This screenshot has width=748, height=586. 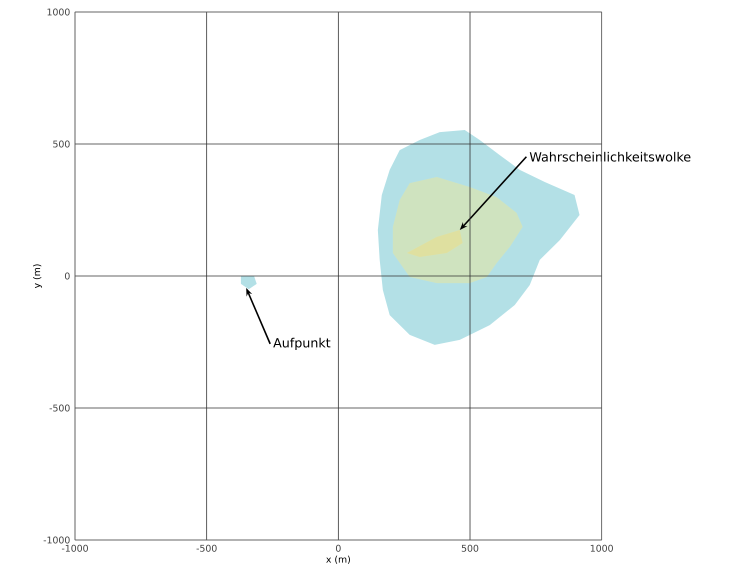 I want to click on y-tick-label: 1000, so click(x=59, y=12).